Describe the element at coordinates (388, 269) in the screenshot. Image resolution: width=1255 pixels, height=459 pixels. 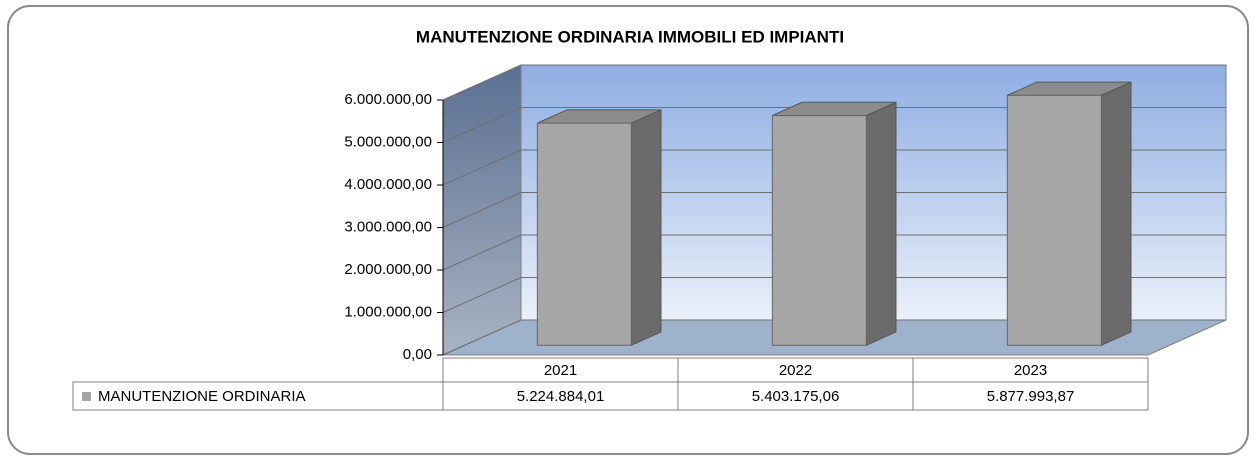
I see `y-tick-label: 2.000.000,00` at that location.